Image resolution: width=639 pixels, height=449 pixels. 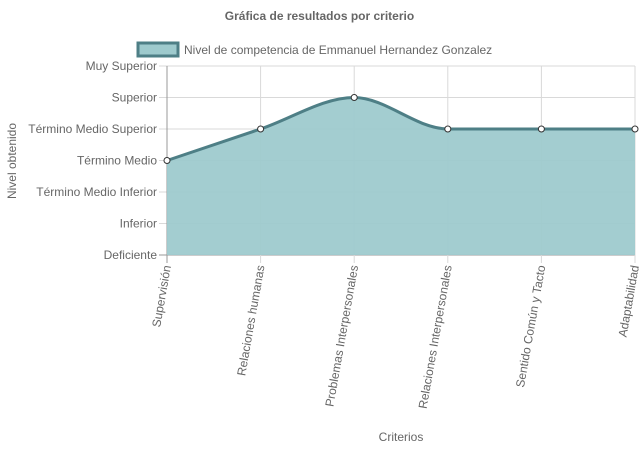 I want to click on y-tick-label: Término Medio, so click(x=117, y=161).